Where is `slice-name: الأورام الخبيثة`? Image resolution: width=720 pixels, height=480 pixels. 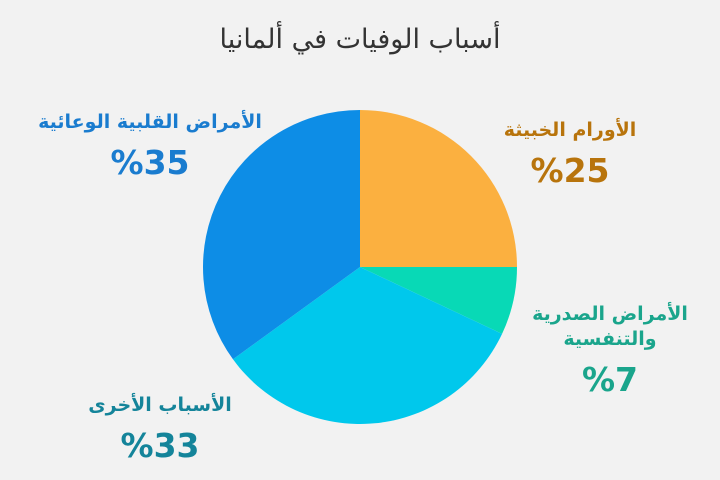
slice-name: الأورام الخبيثة is located at coordinates (570, 130).